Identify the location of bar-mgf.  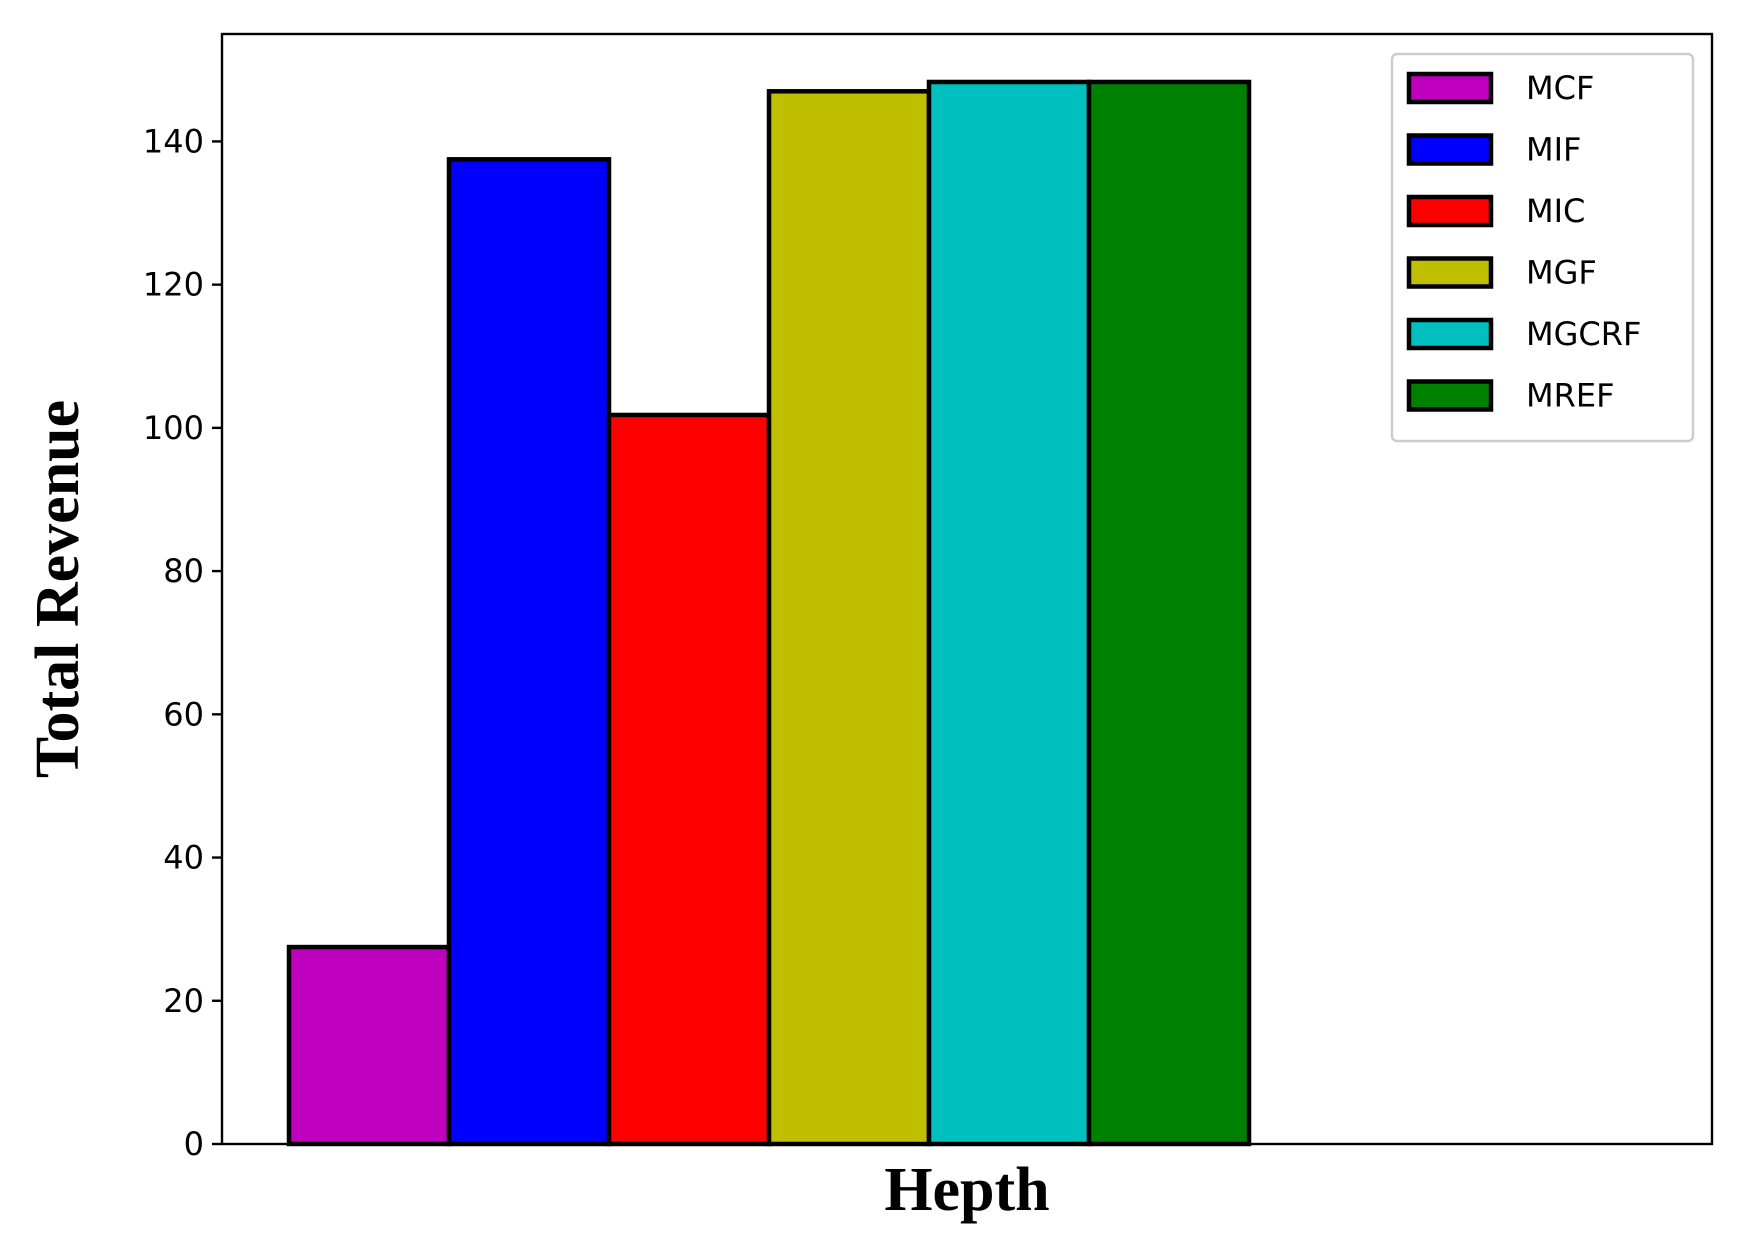
(849, 618).